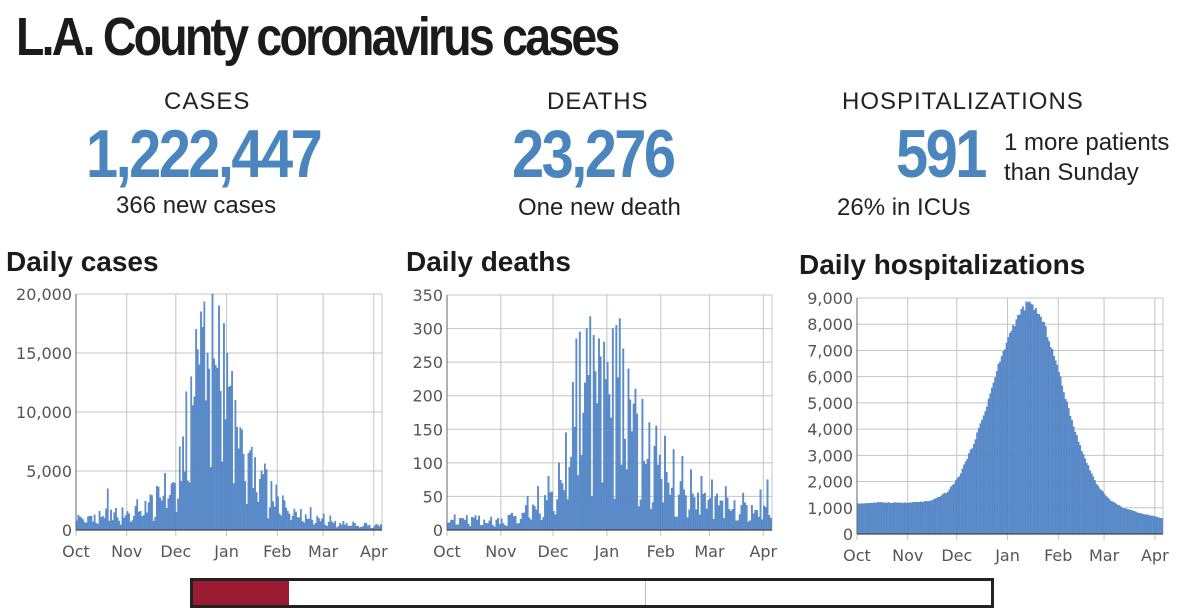 The image size is (1200, 608). What do you see at coordinates (207, 101) in the screenshot?
I see `cases-label: CASES` at bounding box center [207, 101].